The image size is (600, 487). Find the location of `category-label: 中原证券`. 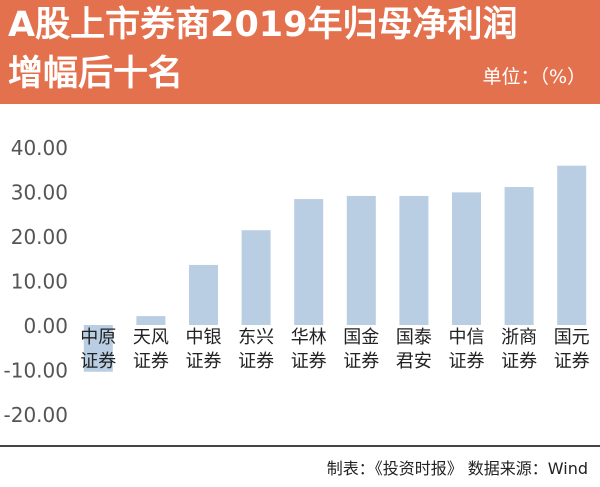

category-label: 中原证券 is located at coordinates (98, 349).